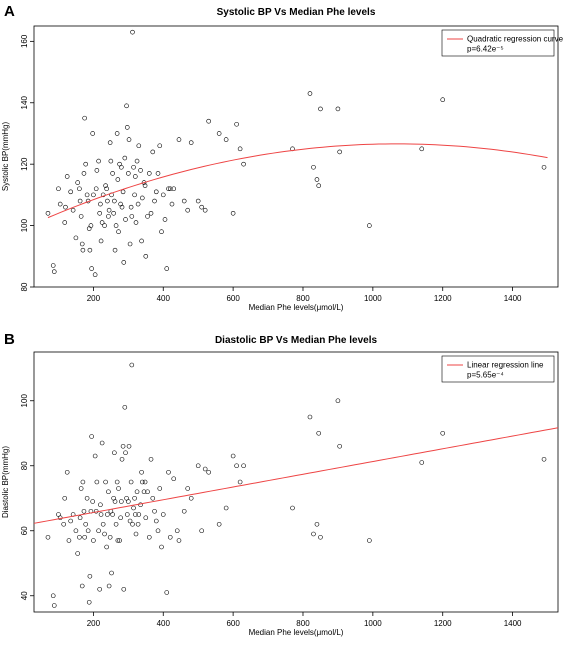  What do you see at coordinates (24, 530) in the screenshot?
I see `y-tick-label: 60` at bounding box center [24, 530].